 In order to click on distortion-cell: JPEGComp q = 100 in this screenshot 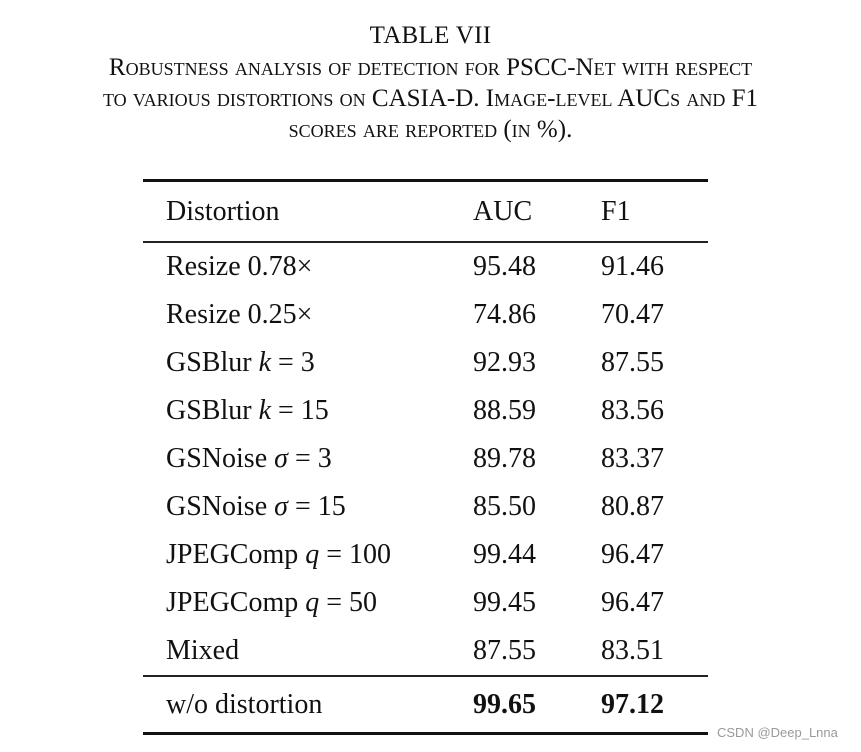, I will do `click(296, 555)`.